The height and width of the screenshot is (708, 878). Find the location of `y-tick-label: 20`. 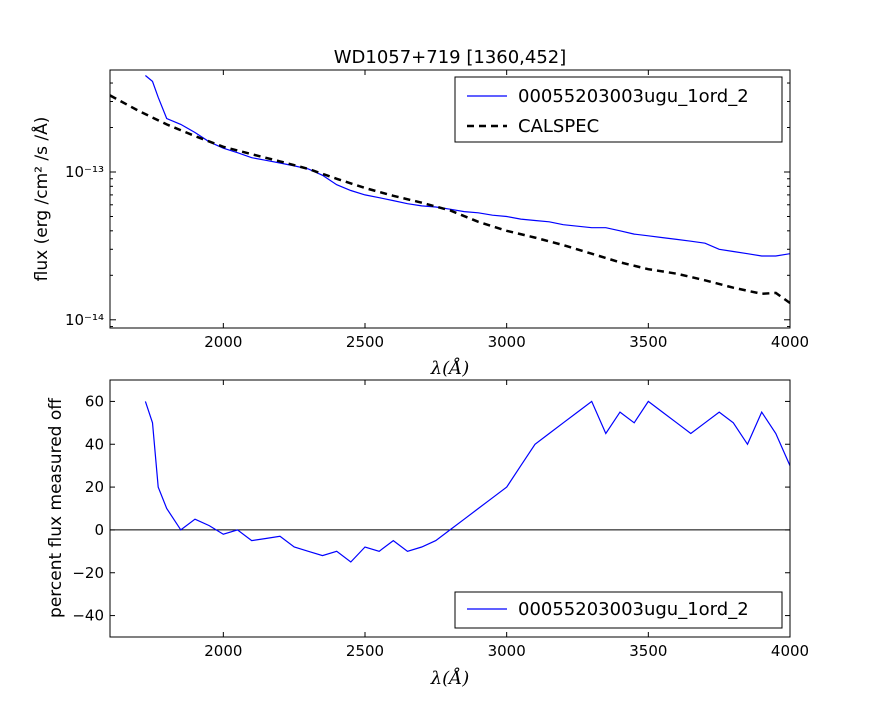

y-tick-label: 20 is located at coordinates (94, 487).